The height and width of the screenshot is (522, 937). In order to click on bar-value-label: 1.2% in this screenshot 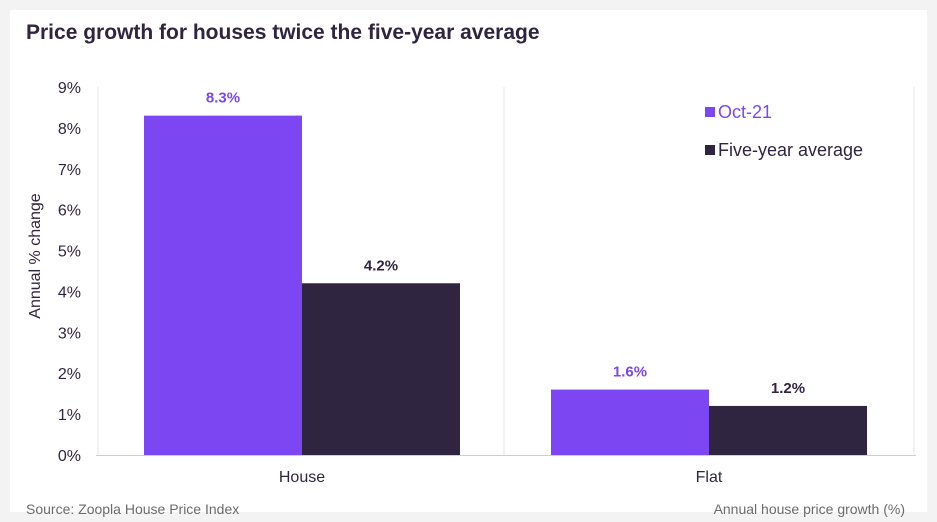, I will do `click(788, 388)`.